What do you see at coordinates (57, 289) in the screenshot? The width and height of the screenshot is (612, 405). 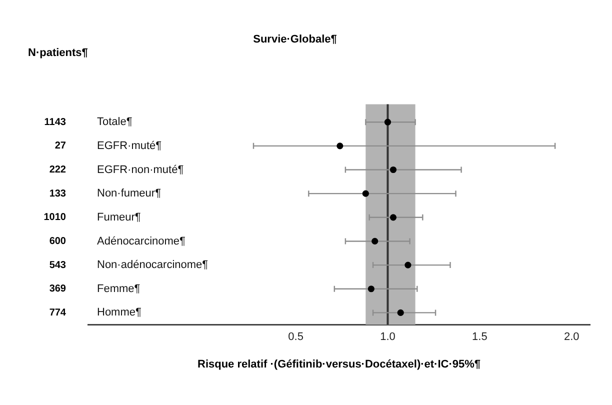 I see `text: 369` at bounding box center [57, 289].